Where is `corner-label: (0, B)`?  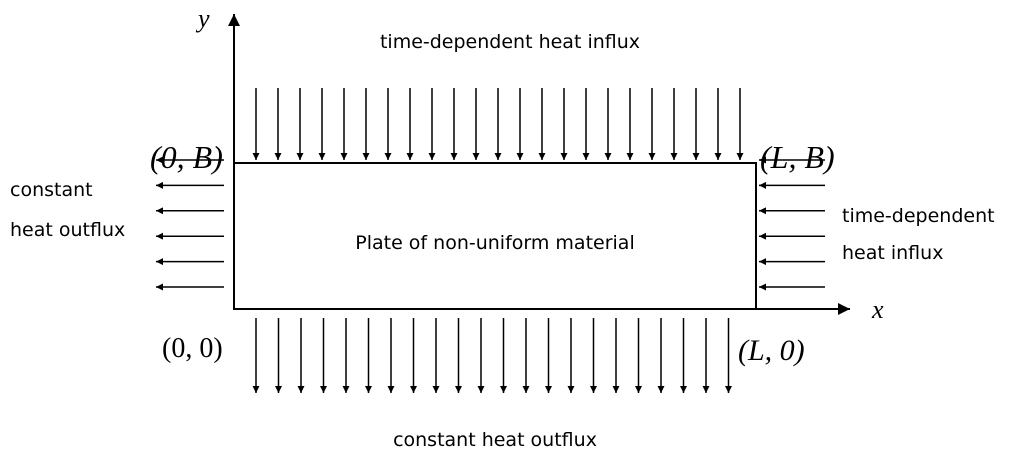
corner-label: (0, B) is located at coordinates (186, 157).